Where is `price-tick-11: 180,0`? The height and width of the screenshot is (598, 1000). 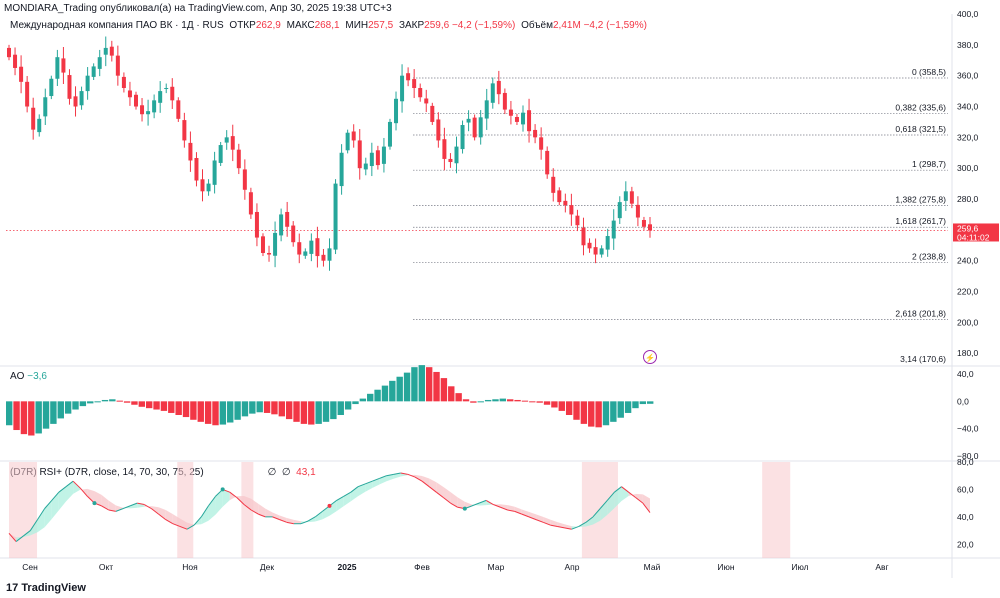 price-tick-11: 180,0 is located at coordinates (968, 353).